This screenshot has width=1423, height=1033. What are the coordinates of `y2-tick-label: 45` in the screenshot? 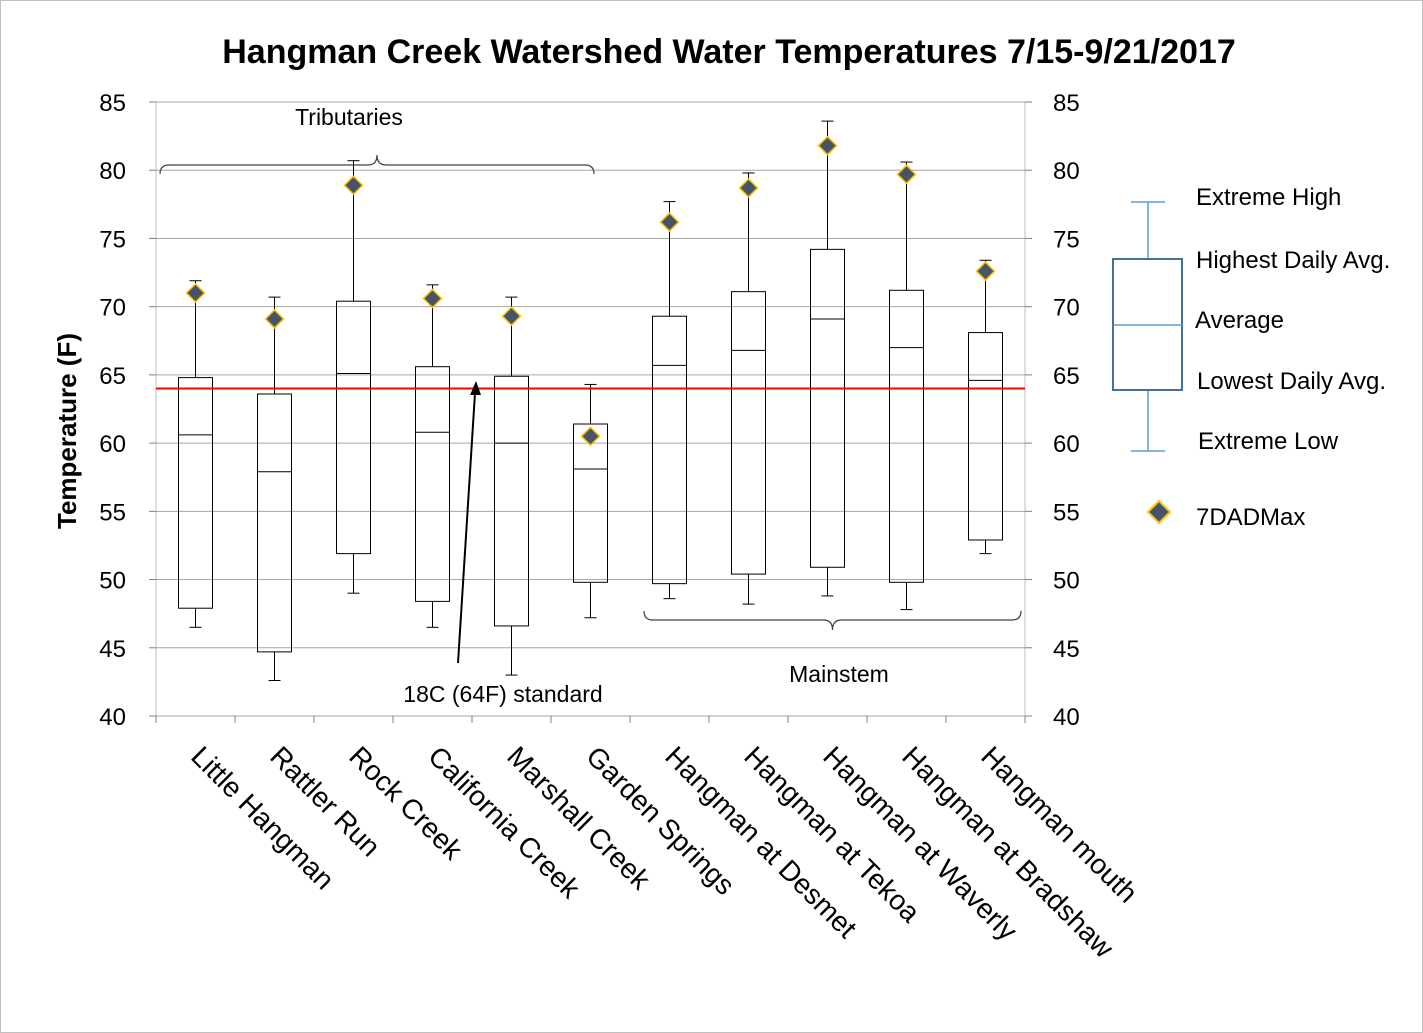 It's located at (1066, 649).